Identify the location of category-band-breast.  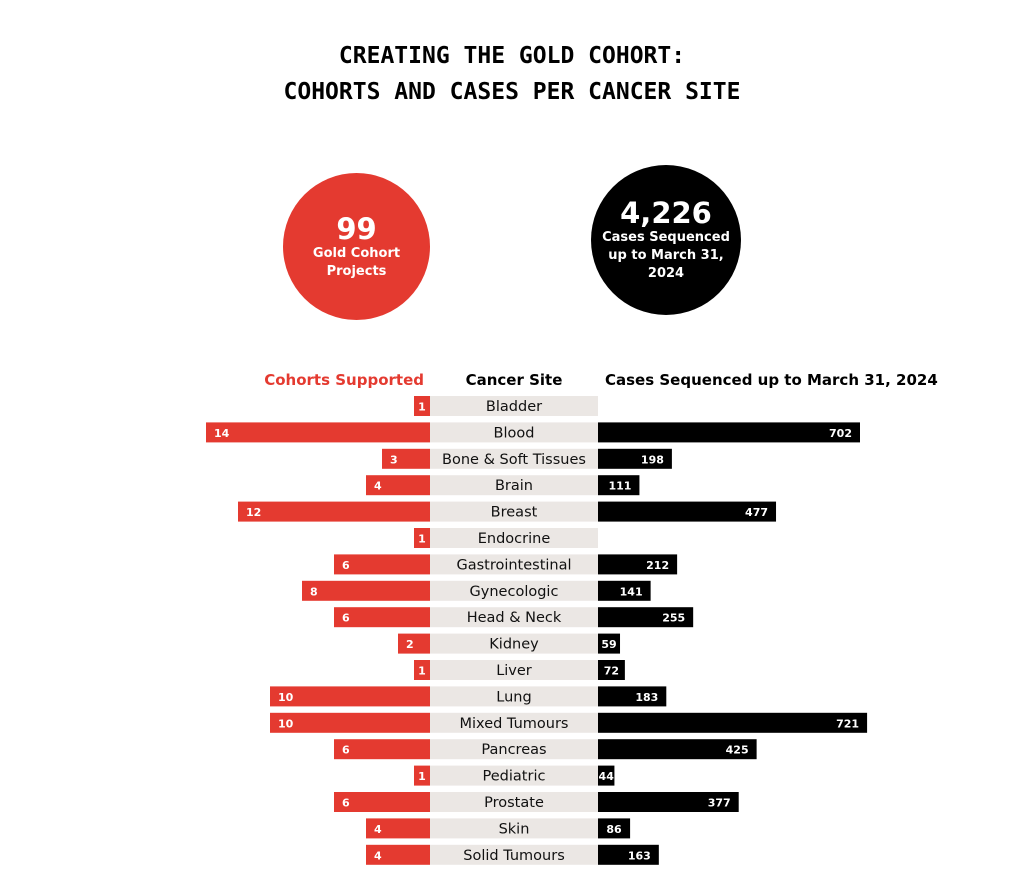
(514, 511).